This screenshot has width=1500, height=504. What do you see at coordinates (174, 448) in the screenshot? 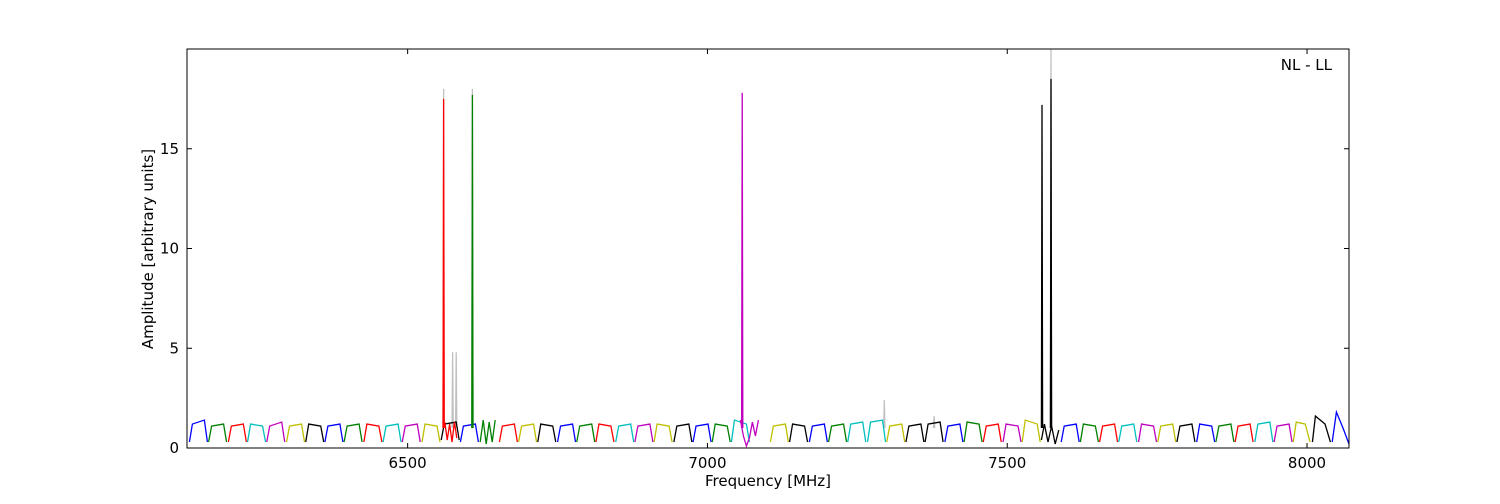
I see `y-tick-label: 0` at bounding box center [174, 448].